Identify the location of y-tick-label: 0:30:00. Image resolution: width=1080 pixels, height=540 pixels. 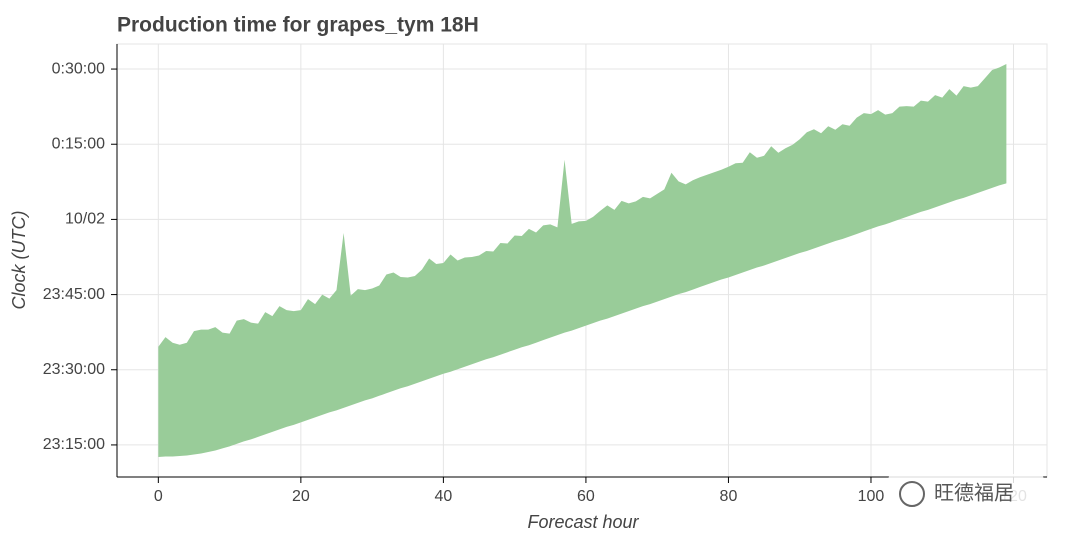
(78, 68).